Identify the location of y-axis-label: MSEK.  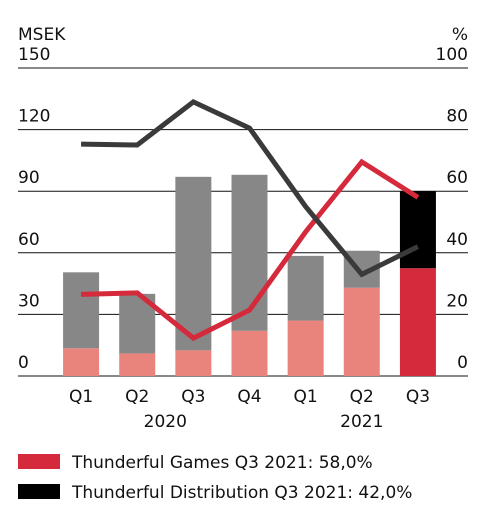
(42, 35).